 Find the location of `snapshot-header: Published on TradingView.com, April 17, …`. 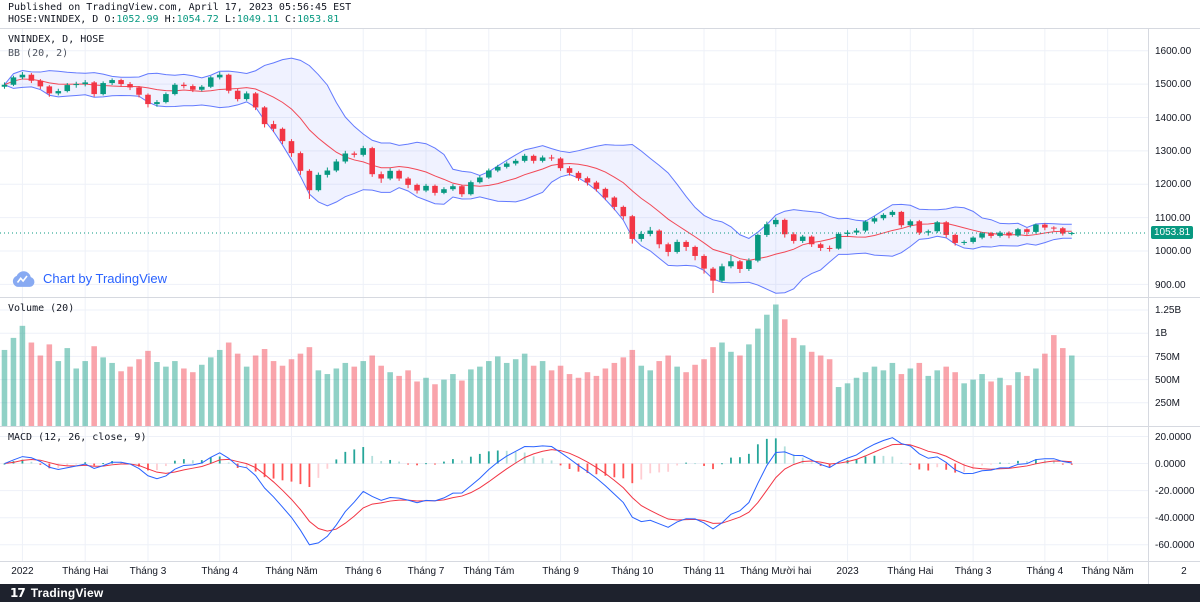

snapshot-header: Published on TradingView.com, April 17, … is located at coordinates (600, 14).